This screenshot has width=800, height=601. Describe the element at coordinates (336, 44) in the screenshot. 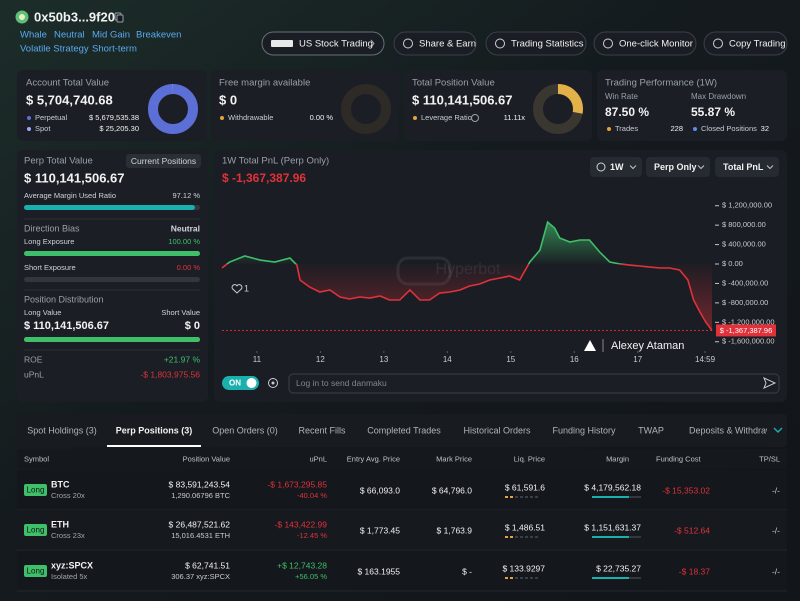

I see `button-label: US Stock Trading` at that location.